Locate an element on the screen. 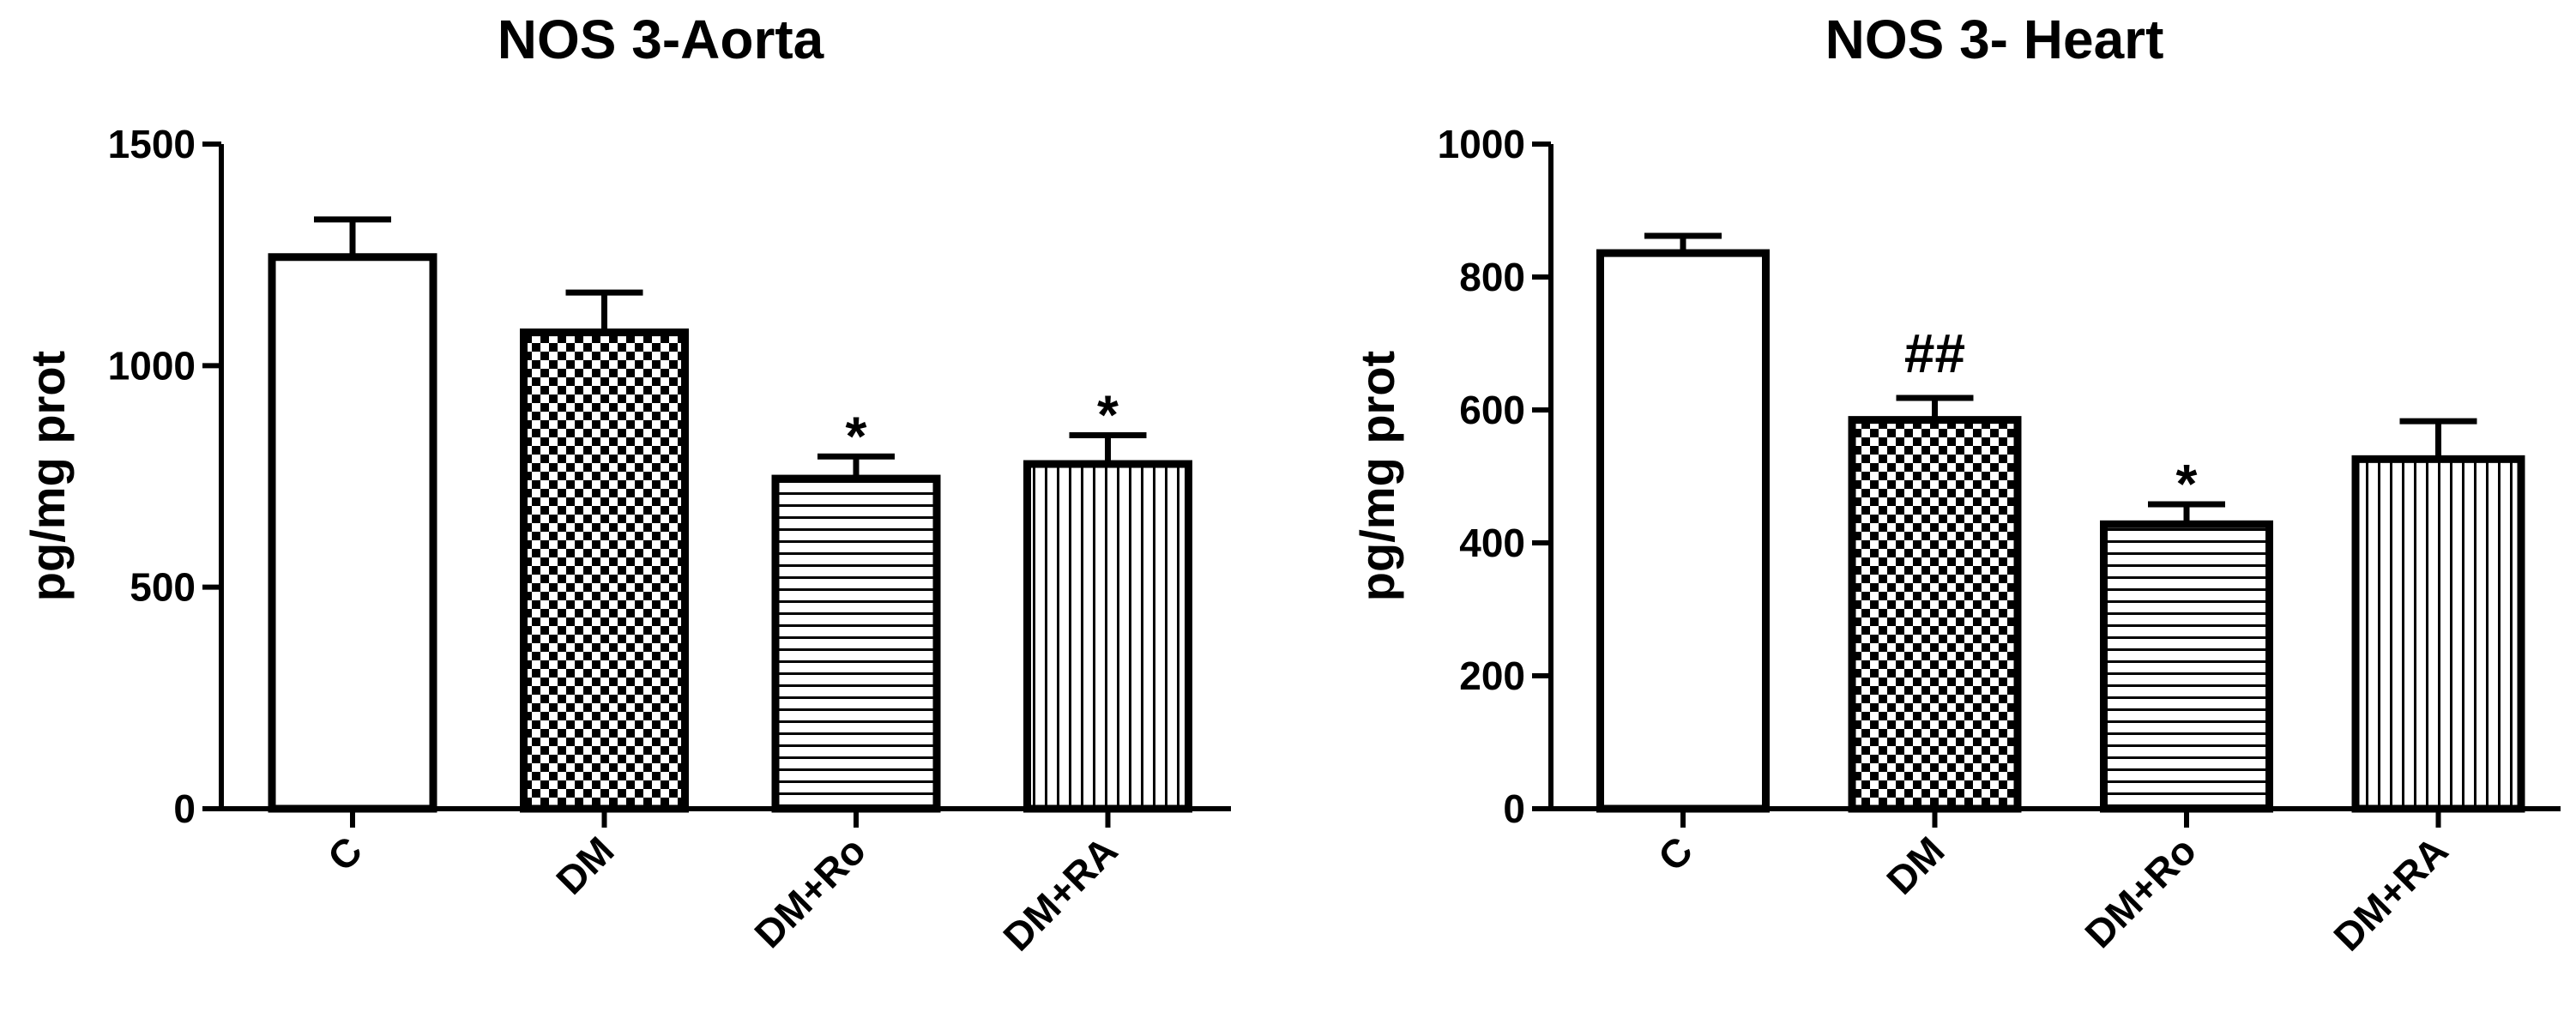 This screenshot has width=2576, height=1024. y-tick-label: 500 is located at coordinates (163, 587).